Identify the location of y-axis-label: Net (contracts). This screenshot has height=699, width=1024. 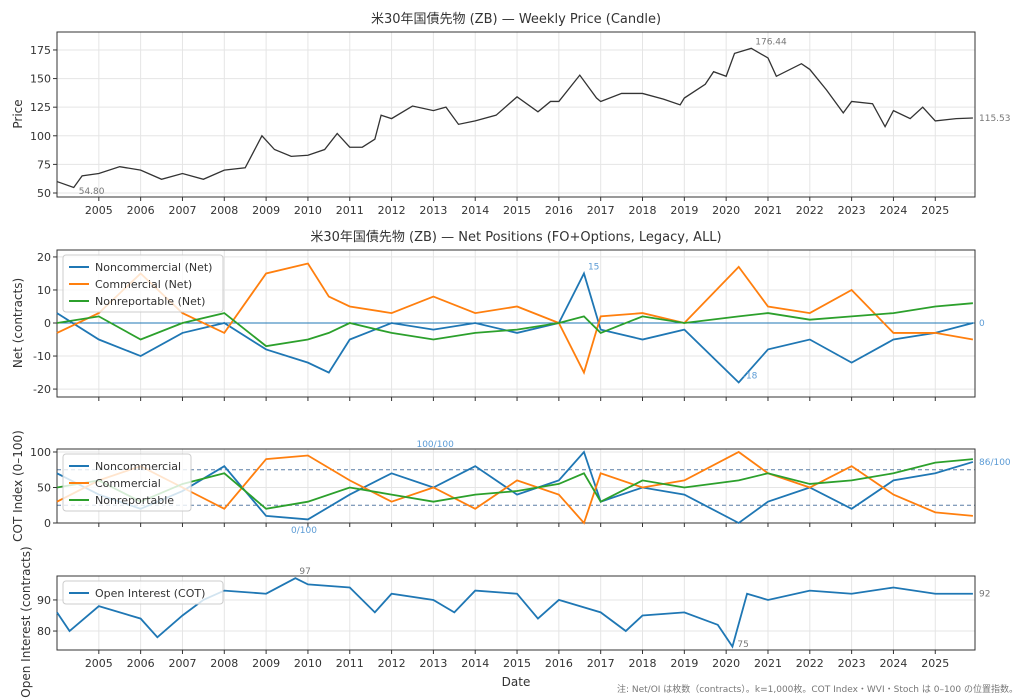
(18, 323).